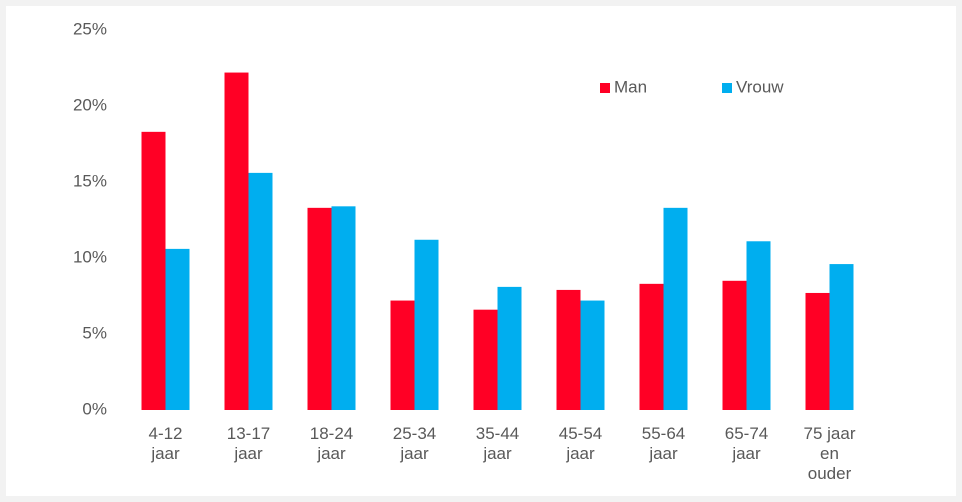 This screenshot has width=962, height=502. What do you see at coordinates (663, 443) in the screenshot?
I see `x-tick-label: 55-64 jaar` at bounding box center [663, 443].